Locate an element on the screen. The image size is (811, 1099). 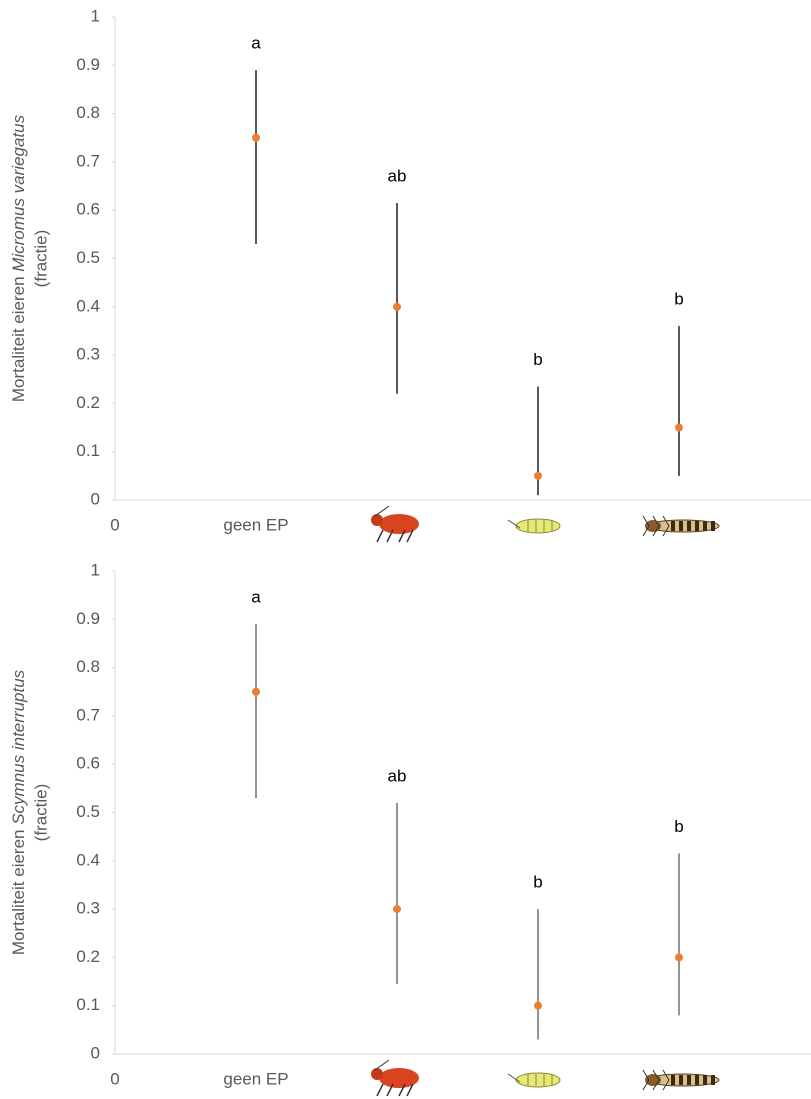
y-axis-label: Mortaliteit eieren Micromus variegatus is located at coordinates (18, 258).